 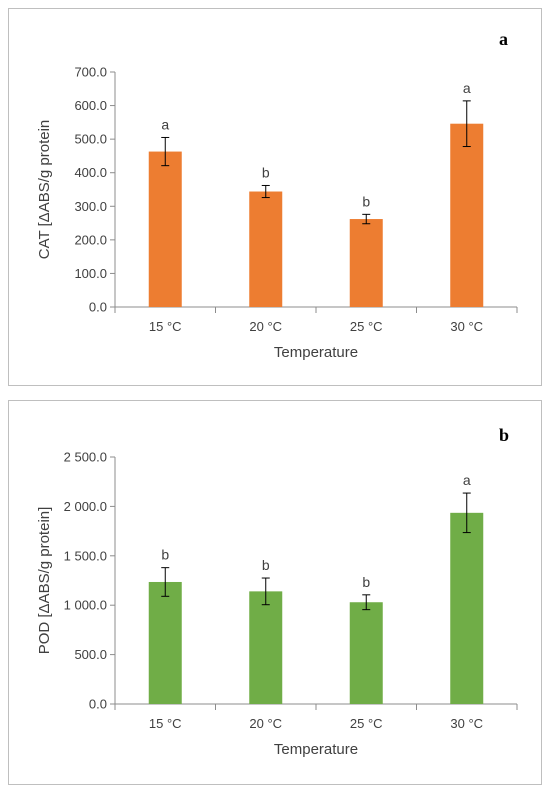 I want to click on panel-label: a, so click(x=503, y=39).